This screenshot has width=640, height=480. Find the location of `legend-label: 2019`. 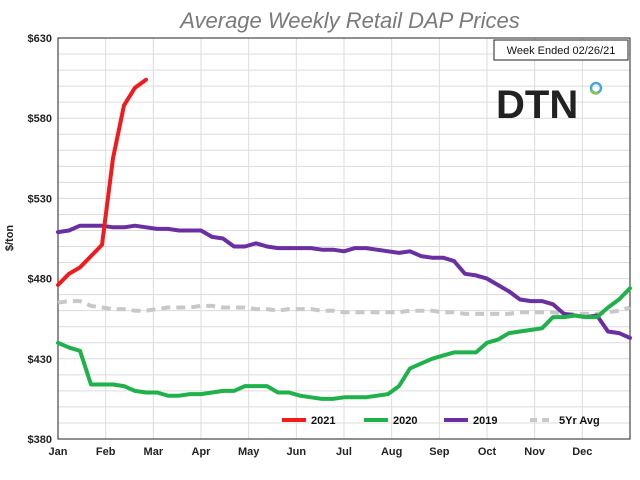

legend-label: 2019 is located at coordinates (485, 421).